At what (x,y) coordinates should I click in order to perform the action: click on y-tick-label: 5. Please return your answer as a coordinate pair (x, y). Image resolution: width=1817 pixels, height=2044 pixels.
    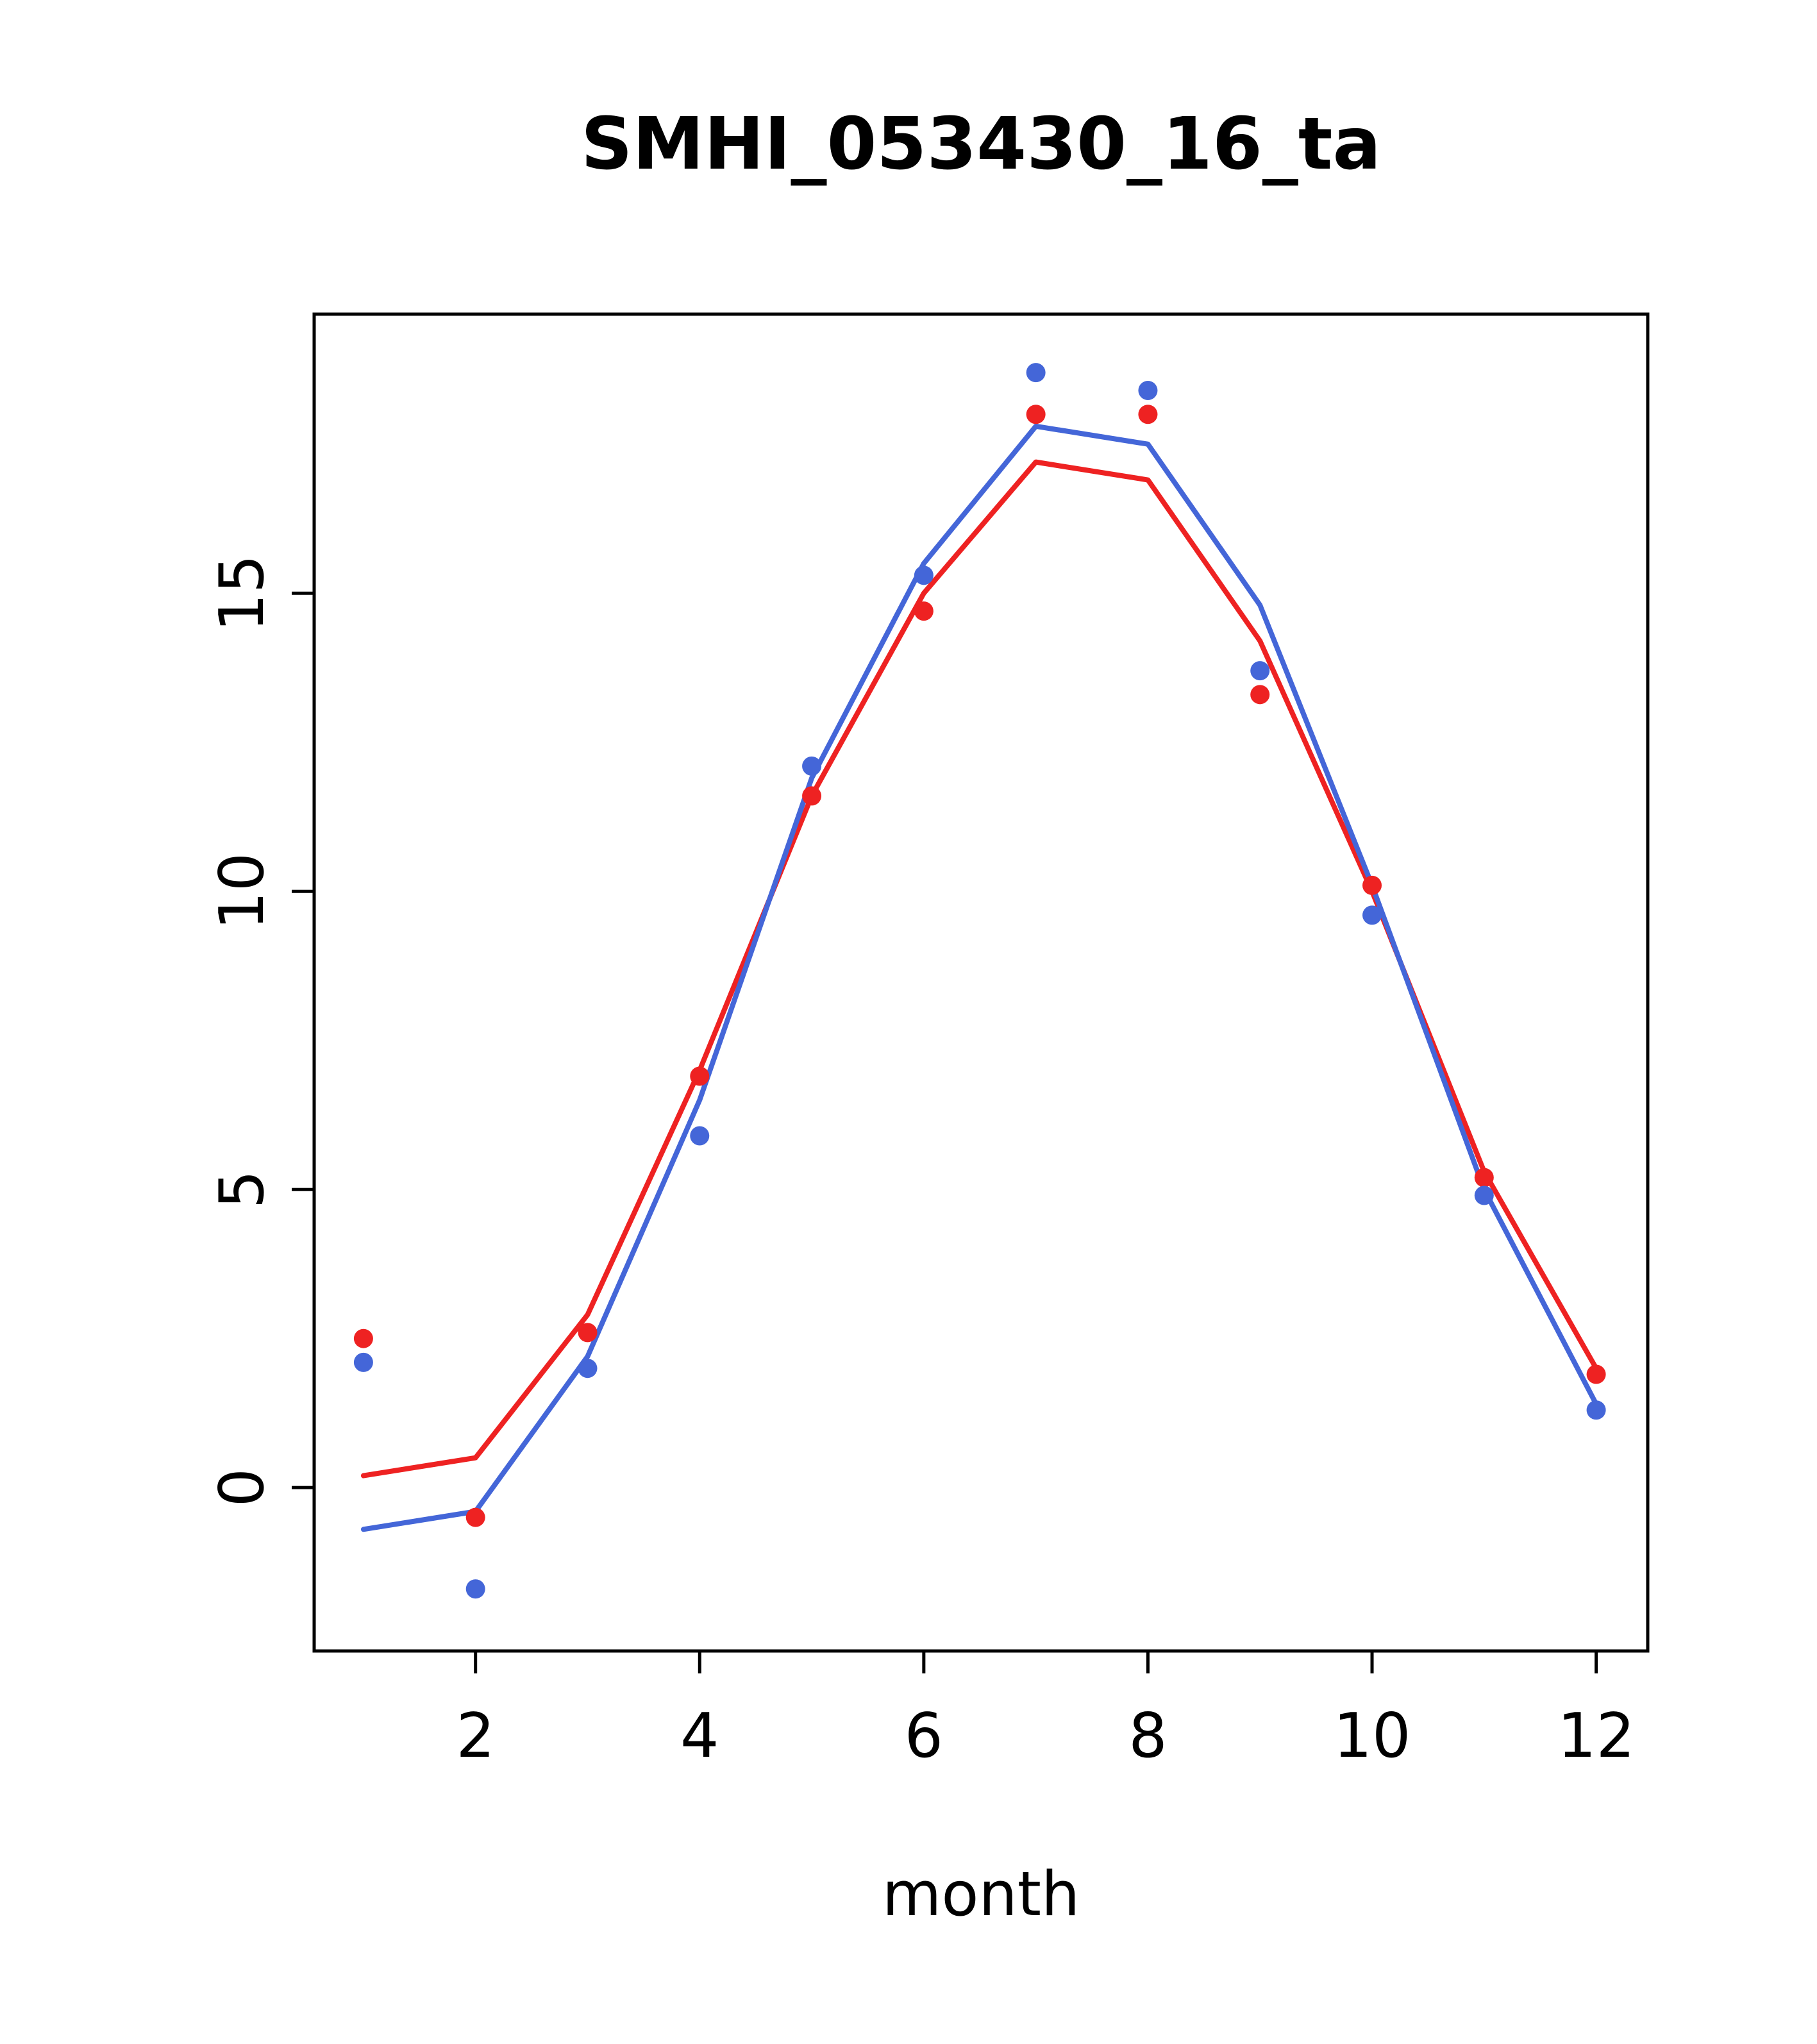
    Looking at the image, I should click on (243, 1189).